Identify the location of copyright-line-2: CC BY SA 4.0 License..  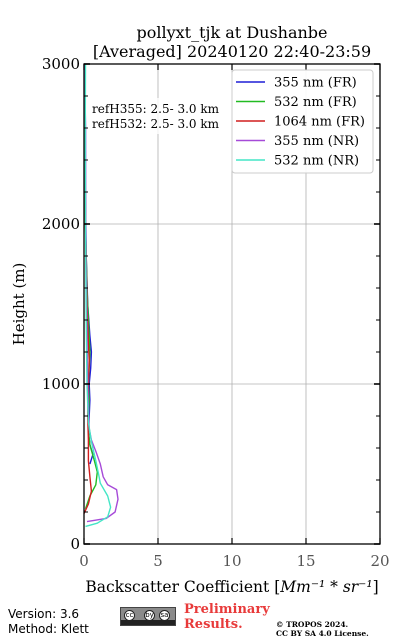
(322, 633).